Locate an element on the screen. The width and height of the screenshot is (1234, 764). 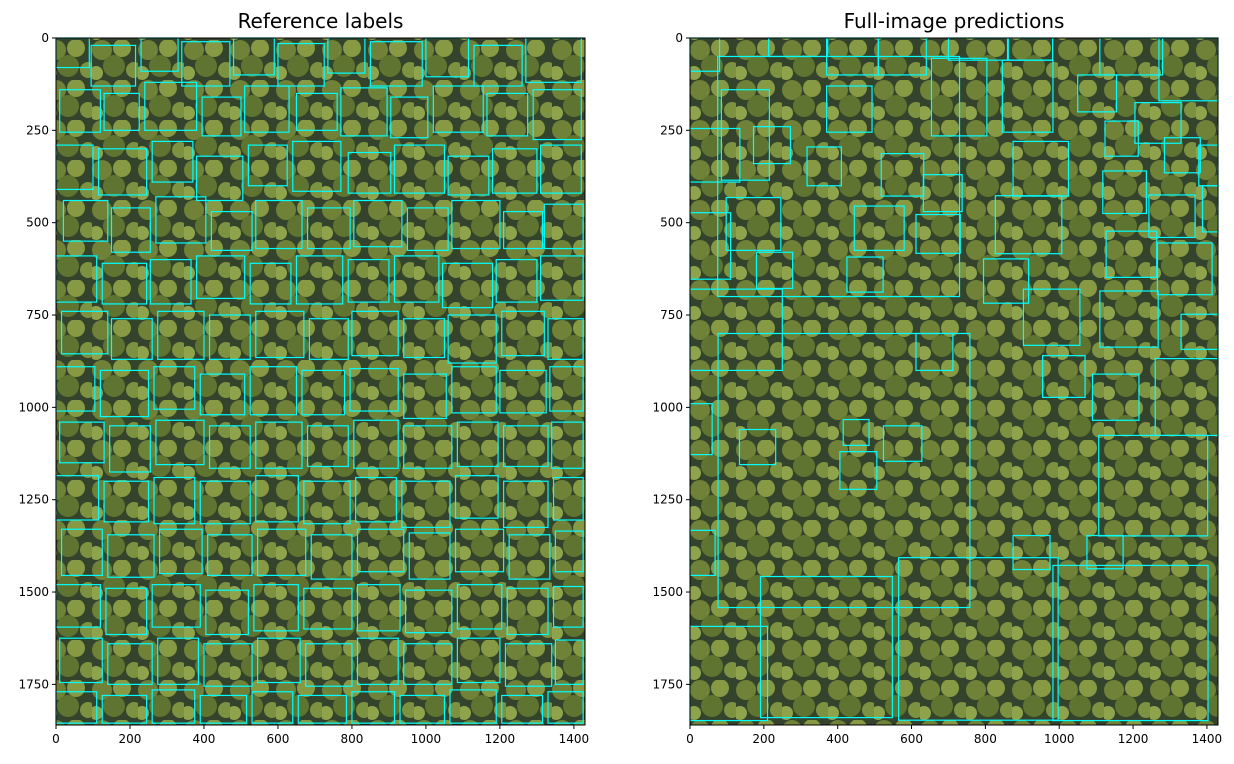
y-tick-label: 1500 is located at coordinates (33, 592).